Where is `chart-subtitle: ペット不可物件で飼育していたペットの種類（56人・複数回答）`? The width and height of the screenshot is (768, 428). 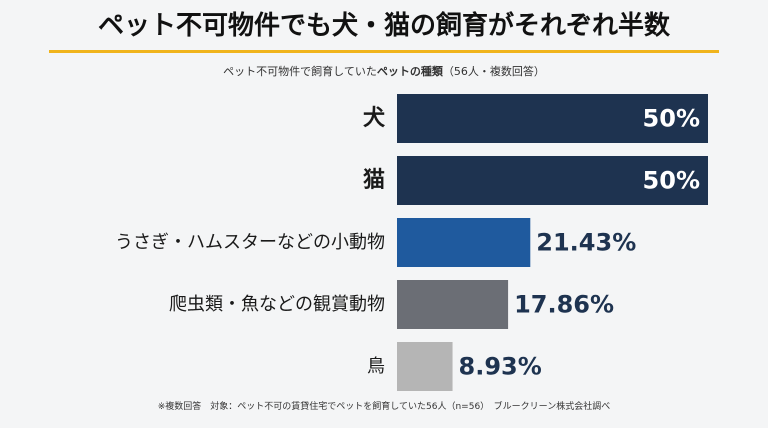
chart-subtitle: ペット不可物件で飼育していたペットの種類（56人・複数回答） is located at coordinates (384, 72).